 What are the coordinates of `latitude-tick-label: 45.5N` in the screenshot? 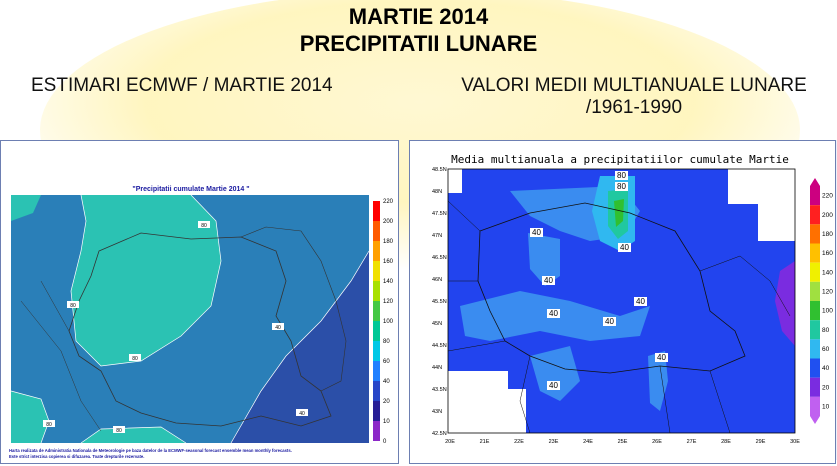 It's located at (439, 302).